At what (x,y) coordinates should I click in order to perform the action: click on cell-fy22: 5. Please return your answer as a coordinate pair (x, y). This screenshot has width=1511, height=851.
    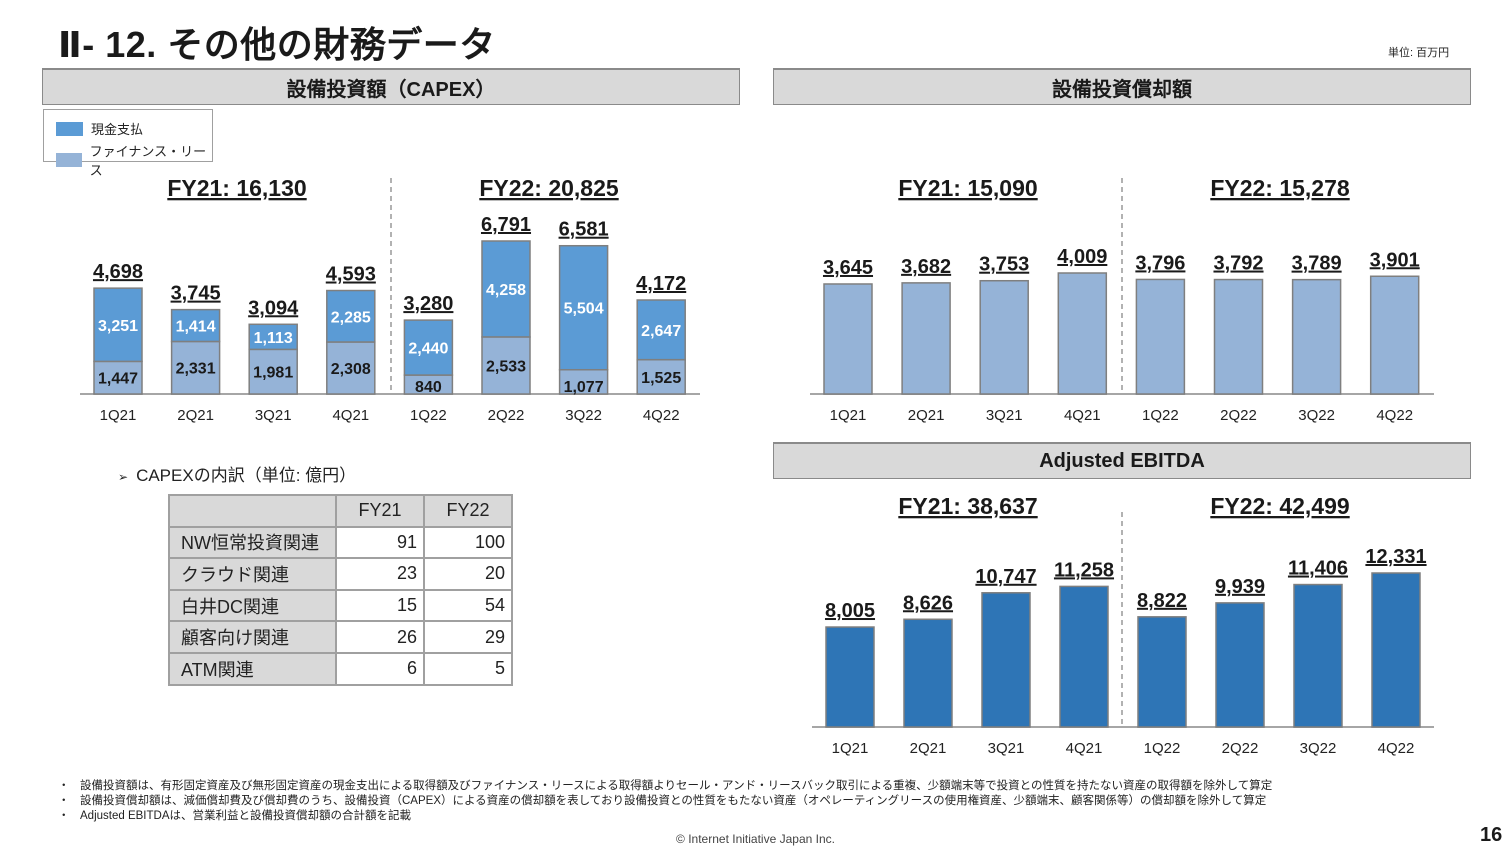
    Looking at the image, I should click on (468, 668).